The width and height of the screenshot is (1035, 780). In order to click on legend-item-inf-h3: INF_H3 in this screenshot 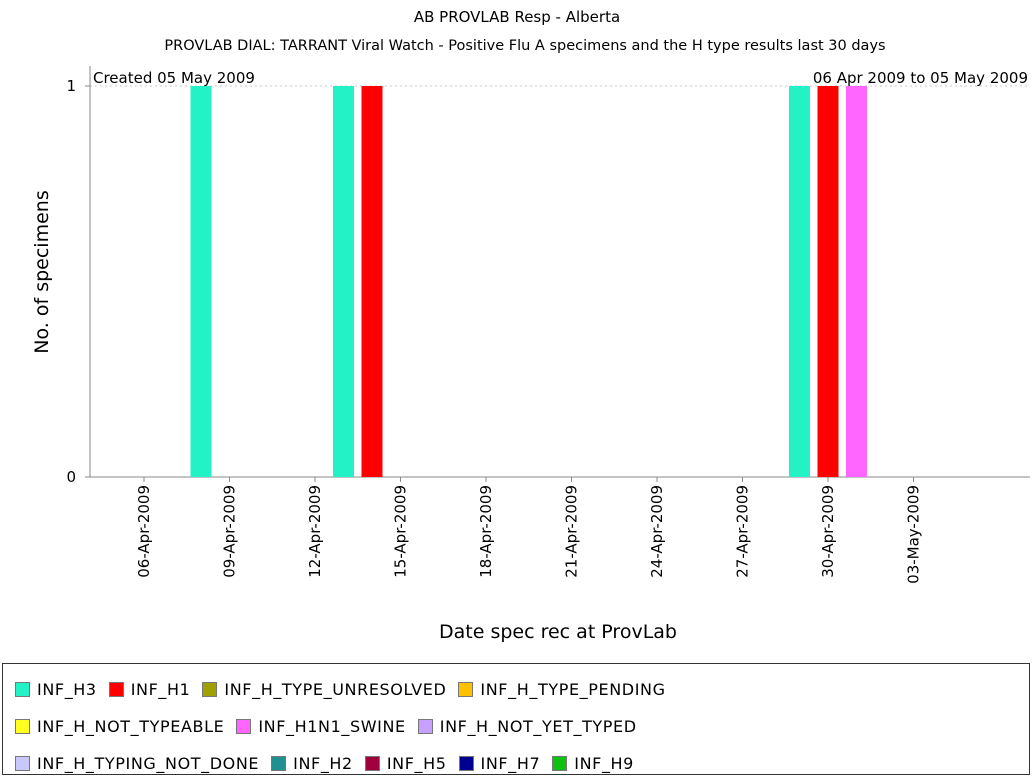, I will do `click(56, 689)`.